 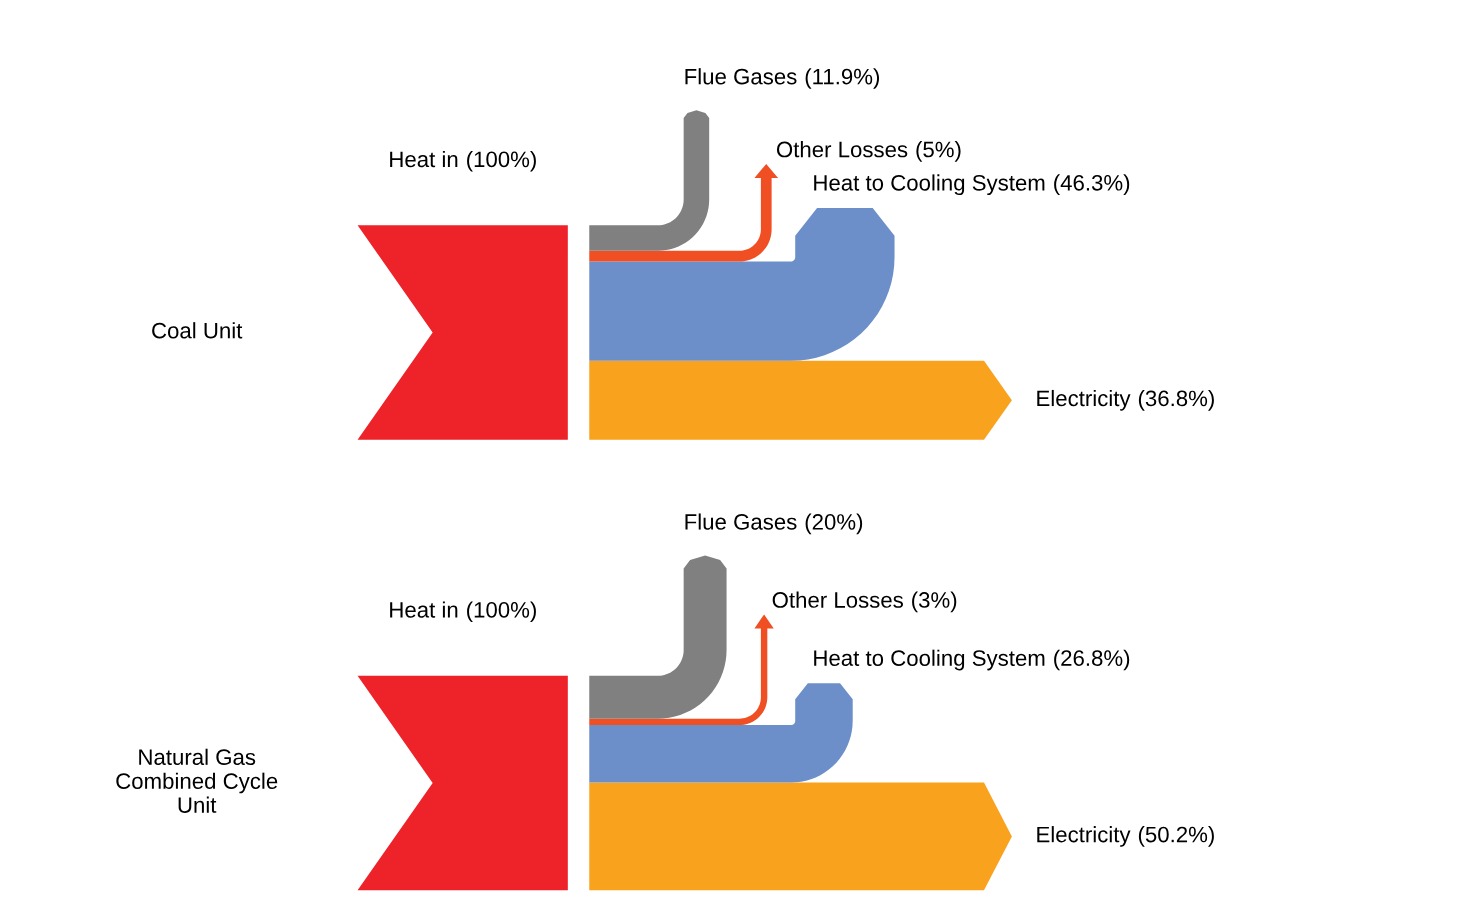 What do you see at coordinates (1176, 836) in the screenshot?
I see `data-label: (50.2%)` at bounding box center [1176, 836].